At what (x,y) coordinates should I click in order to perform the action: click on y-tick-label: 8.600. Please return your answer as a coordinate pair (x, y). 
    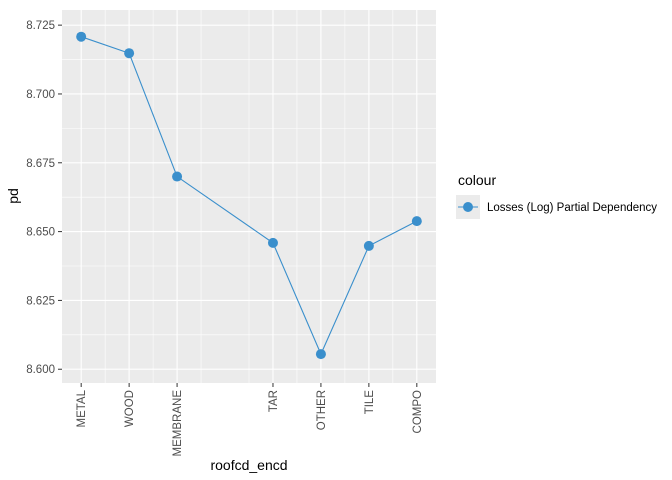
    Looking at the image, I should click on (40, 370).